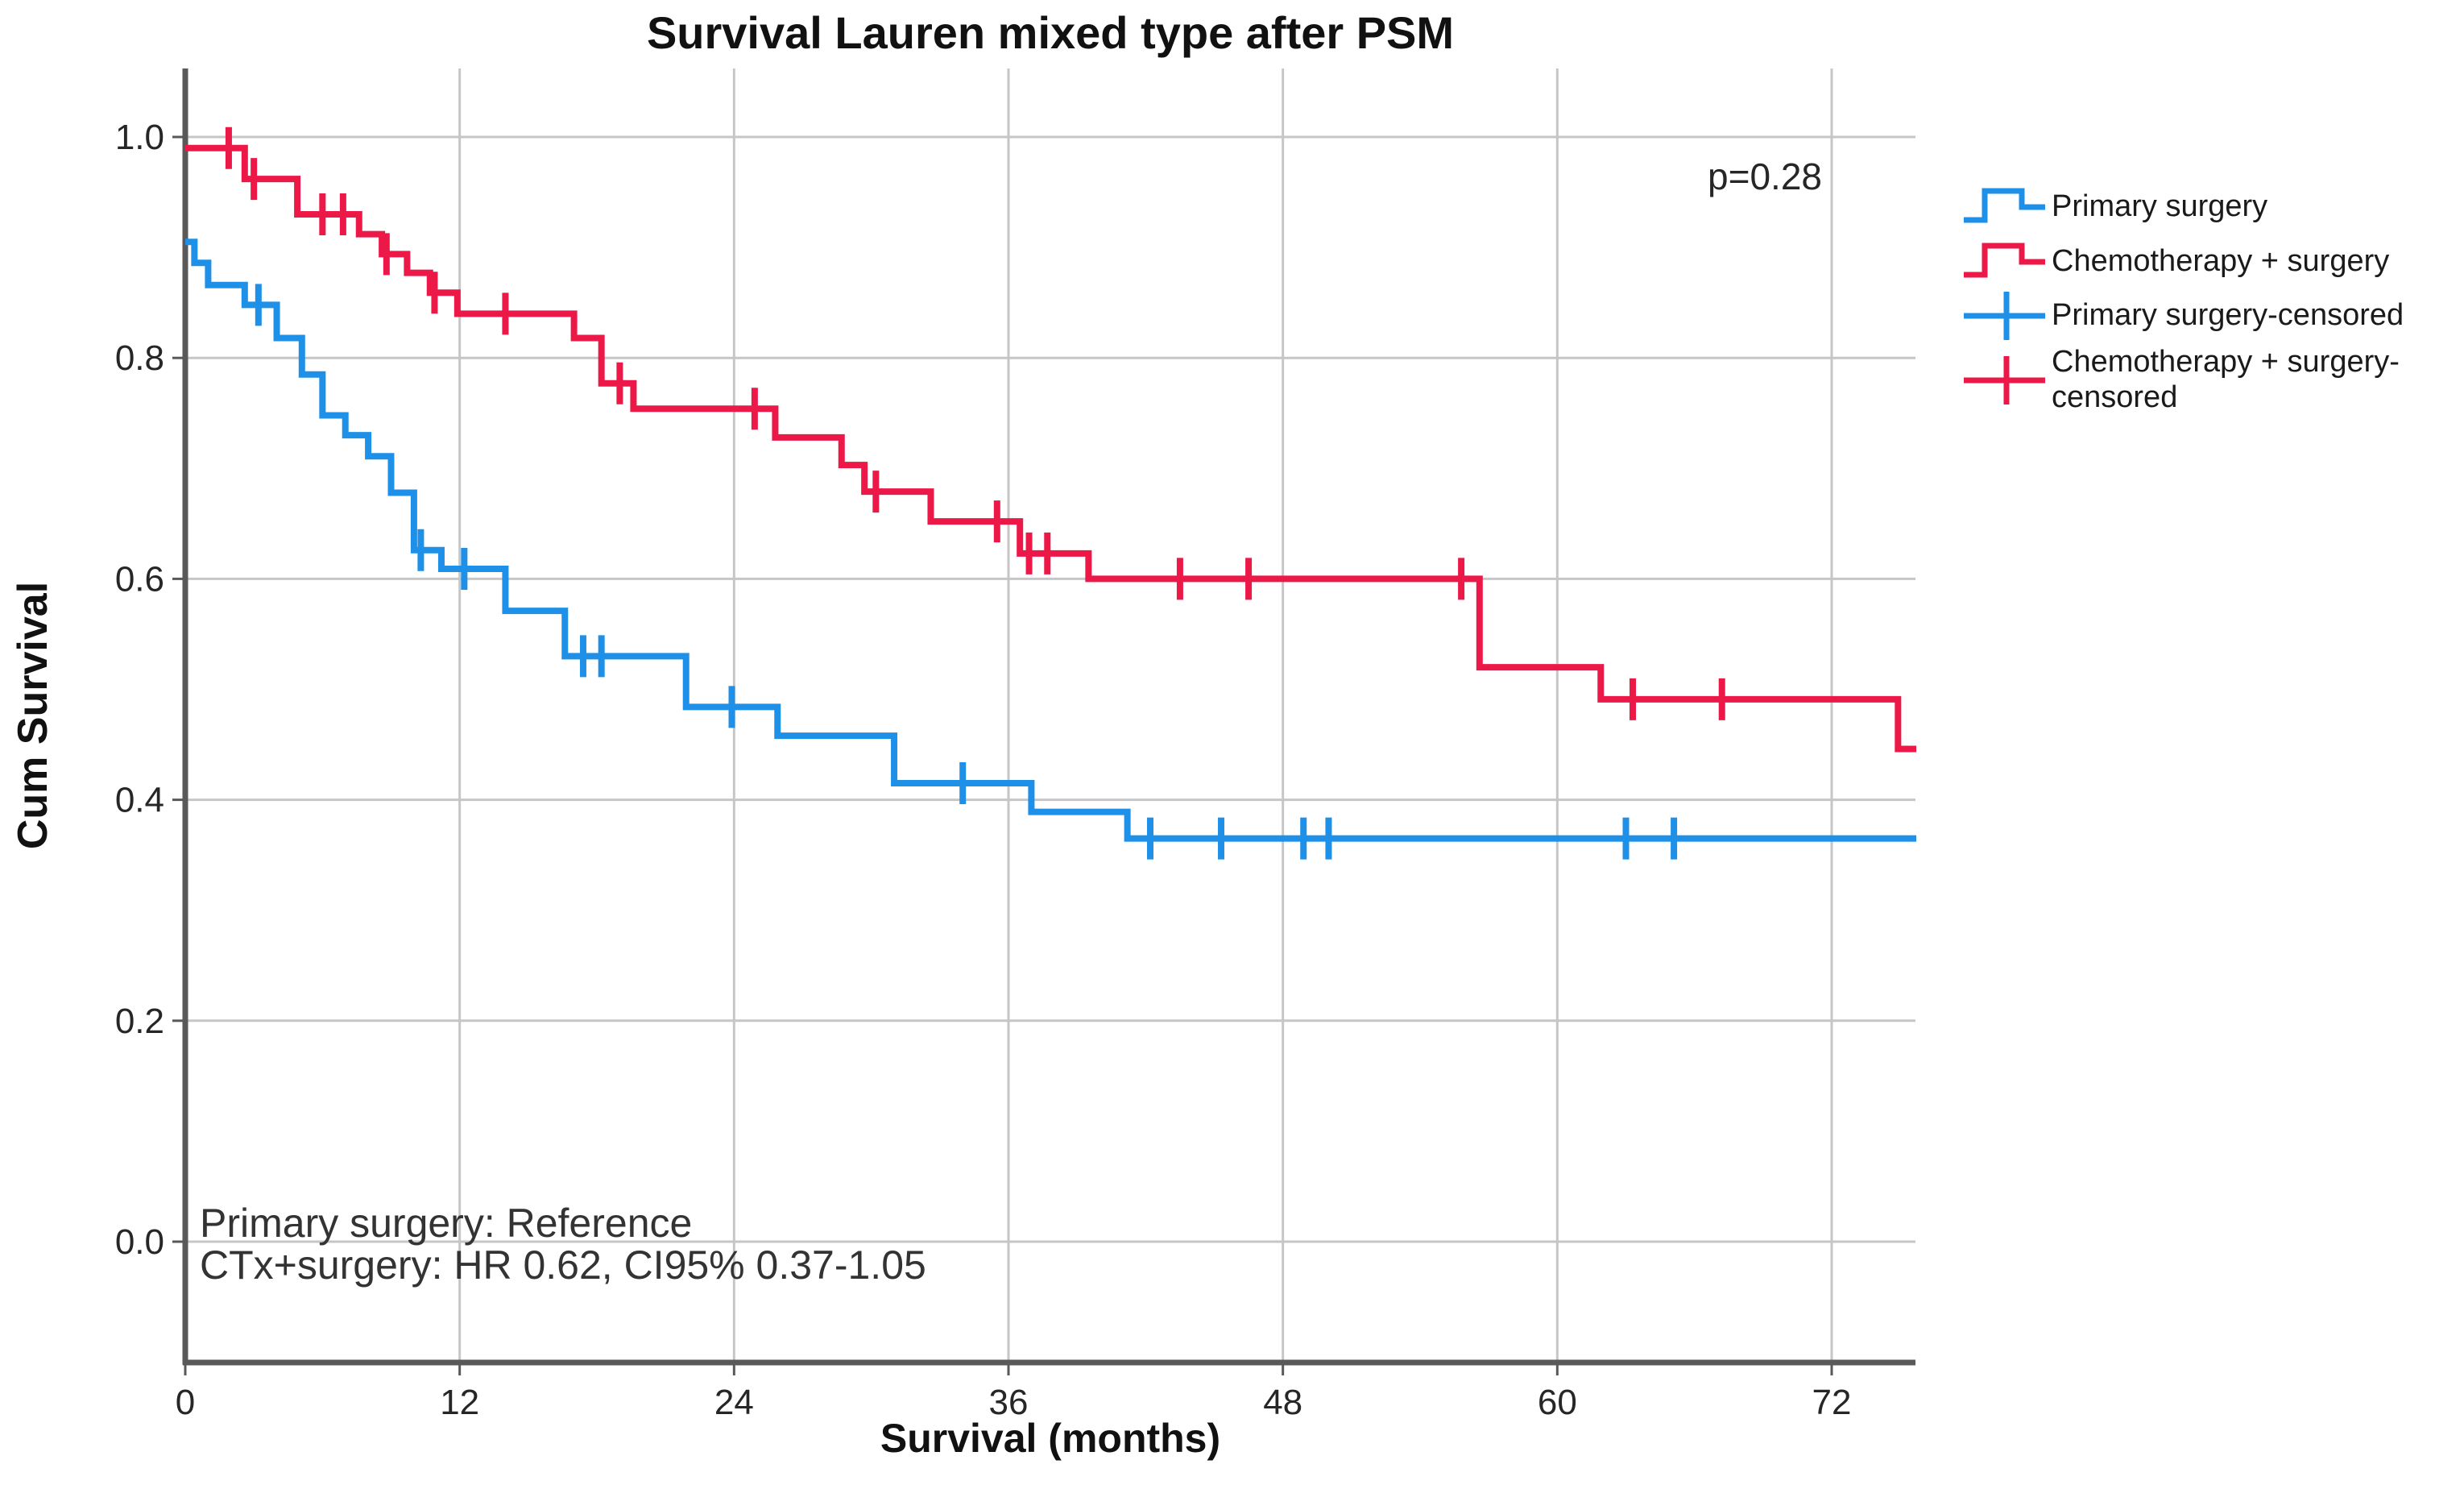 Image resolution: width=2464 pixels, height=1485 pixels. I want to click on x-tick-label: 60, so click(1557, 1402).